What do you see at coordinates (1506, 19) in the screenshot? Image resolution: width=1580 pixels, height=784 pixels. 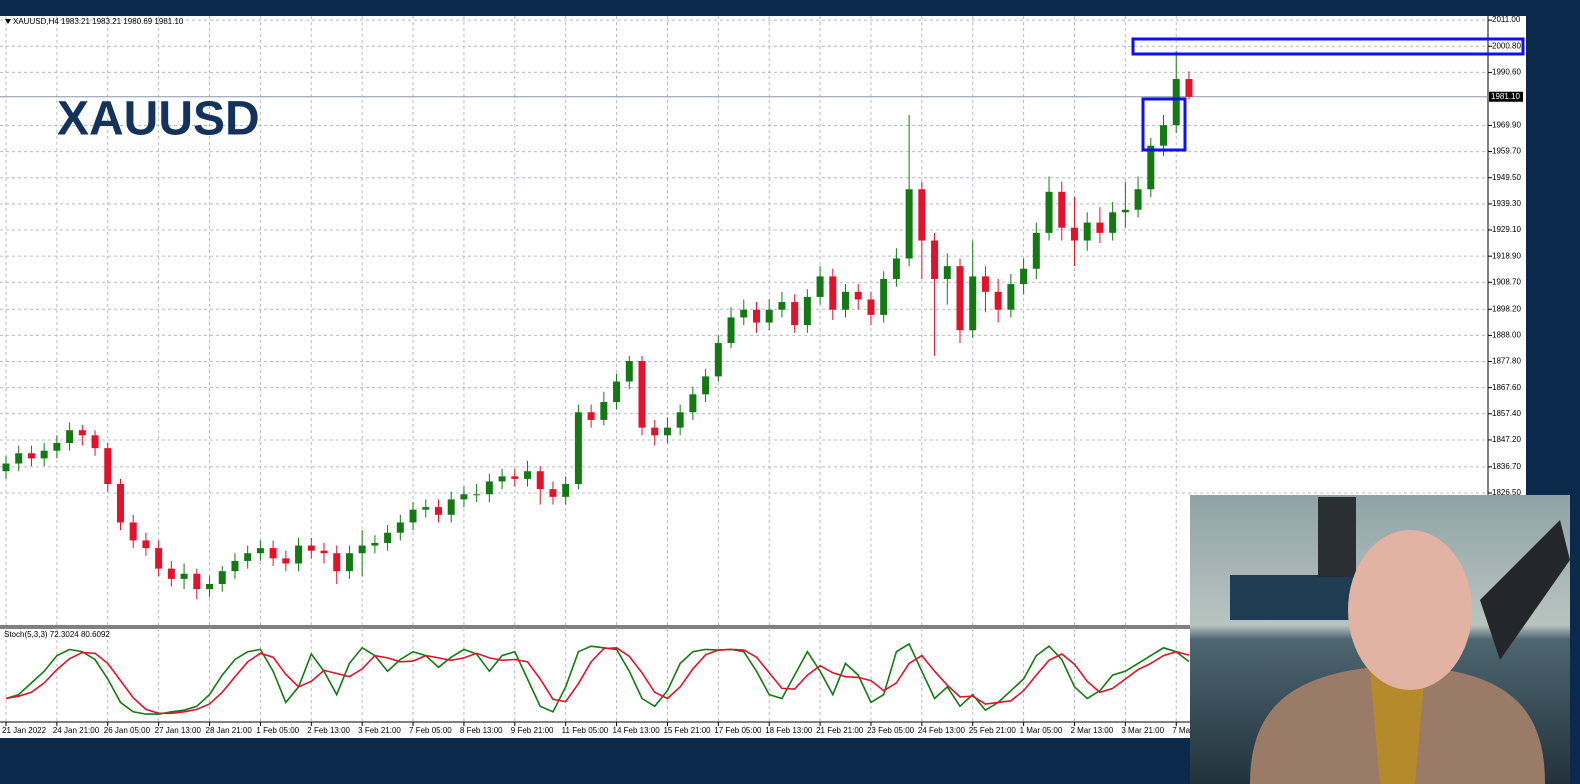 I see `y-tick-label: 2011.00` at bounding box center [1506, 19].